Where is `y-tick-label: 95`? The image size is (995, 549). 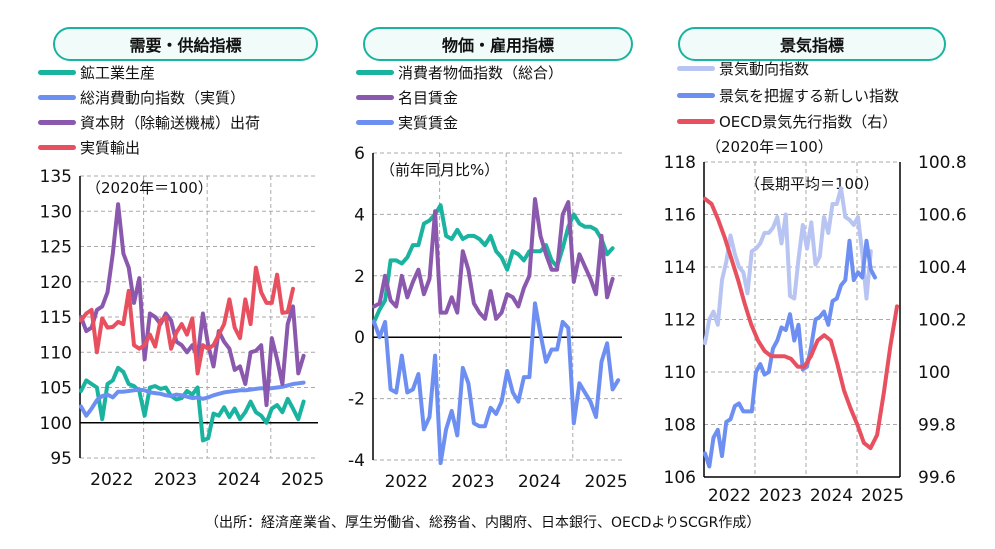 y-tick-label: 95 is located at coordinates (61, 459).